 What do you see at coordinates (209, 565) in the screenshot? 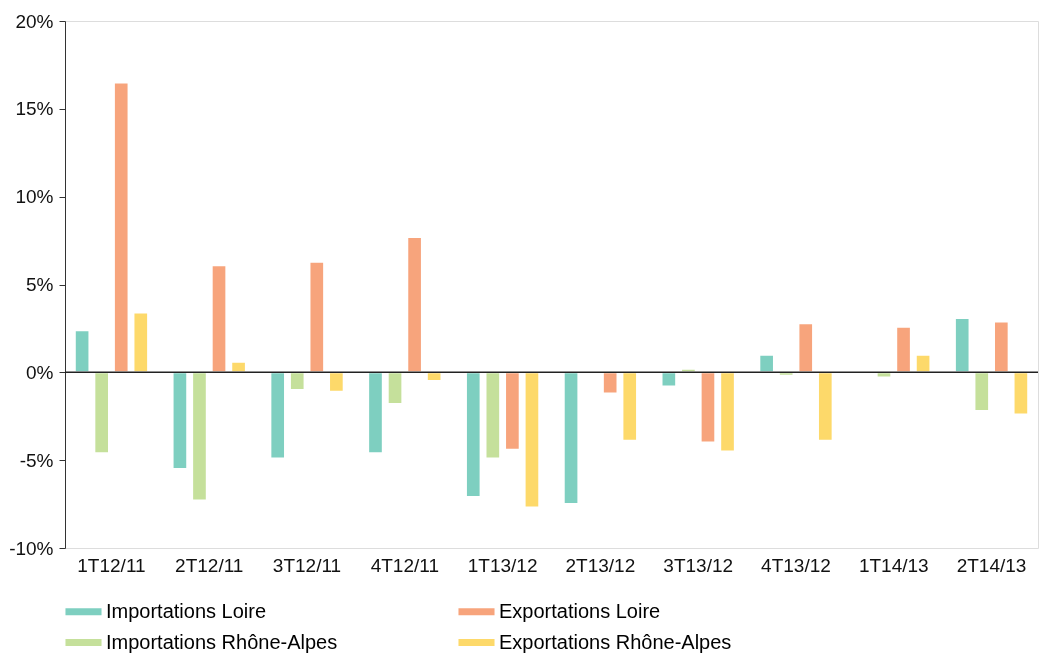
I see `x-tick-label: 2T12/11` at bounding box center [209, 565].